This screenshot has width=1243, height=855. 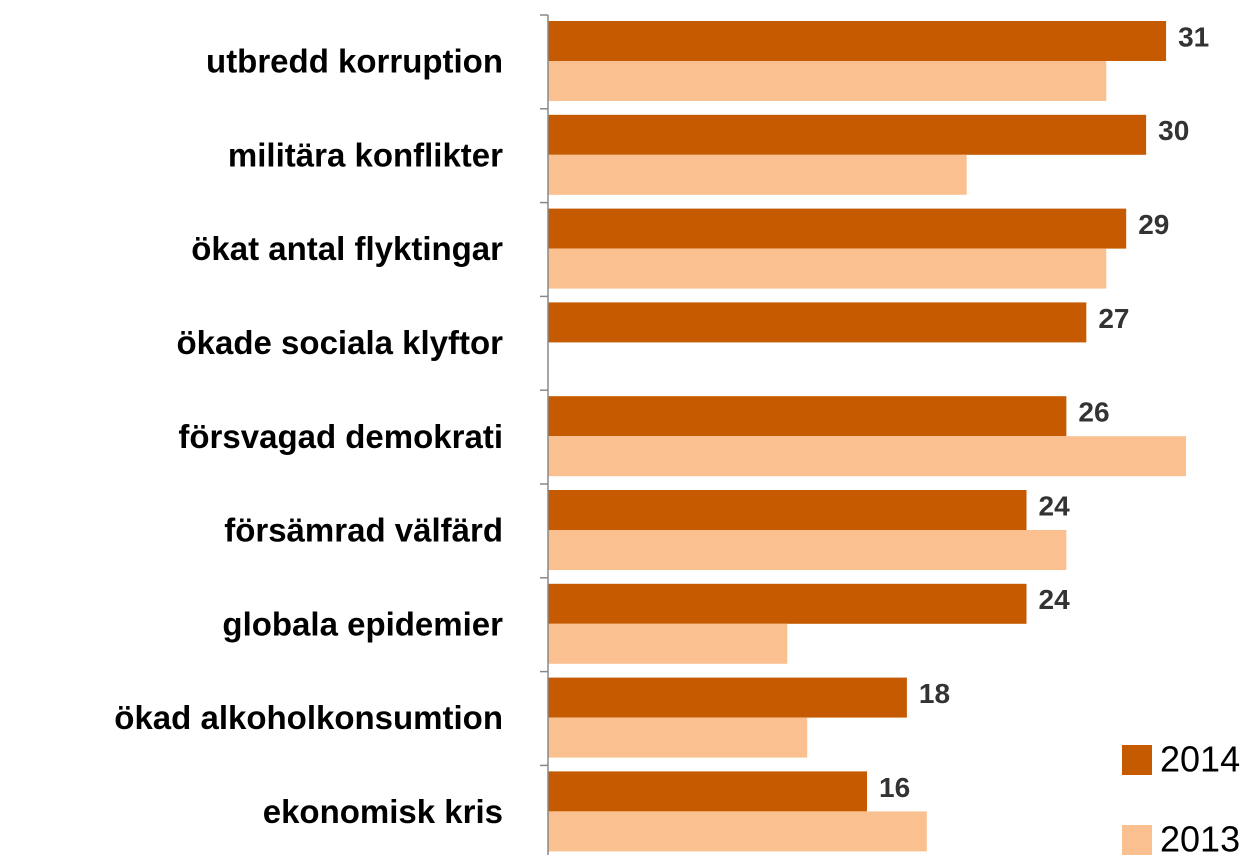 What do you see at coordinates (354, 61) in the screenshot?
I see `category-label: utbredd korruption` at bounding box center [354, 61].